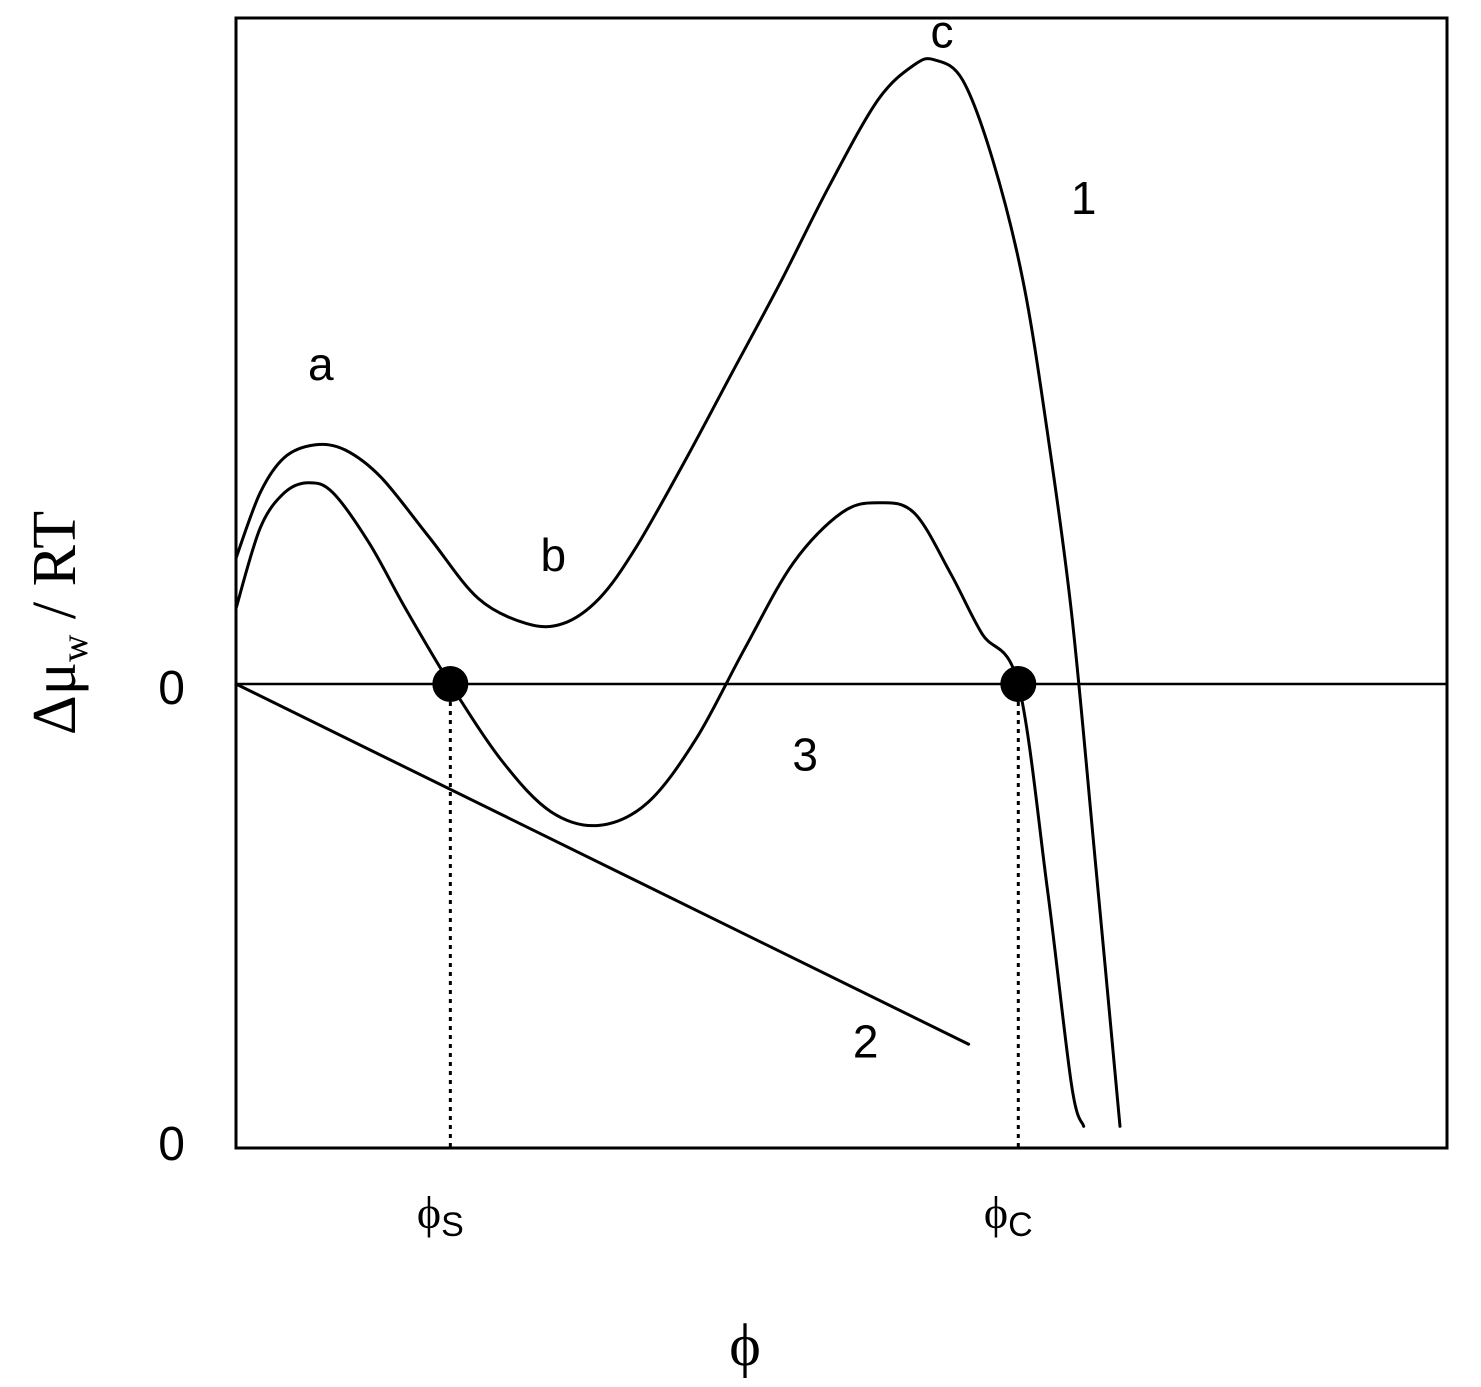 Image resolution: width=1481 pixels, height=1387 pixels. What do you see at coordinates (321, 364) in the screenshot?
I see `point-label-a: a` at bounding box center [321, 364].